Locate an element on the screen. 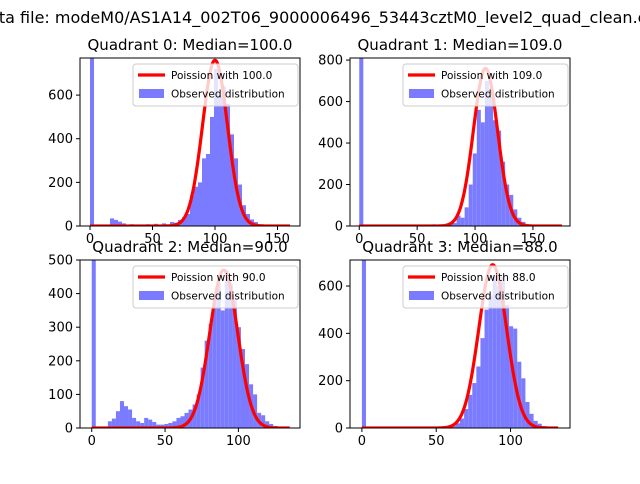  quadrant-2-data is located at coordinates (191, 344).